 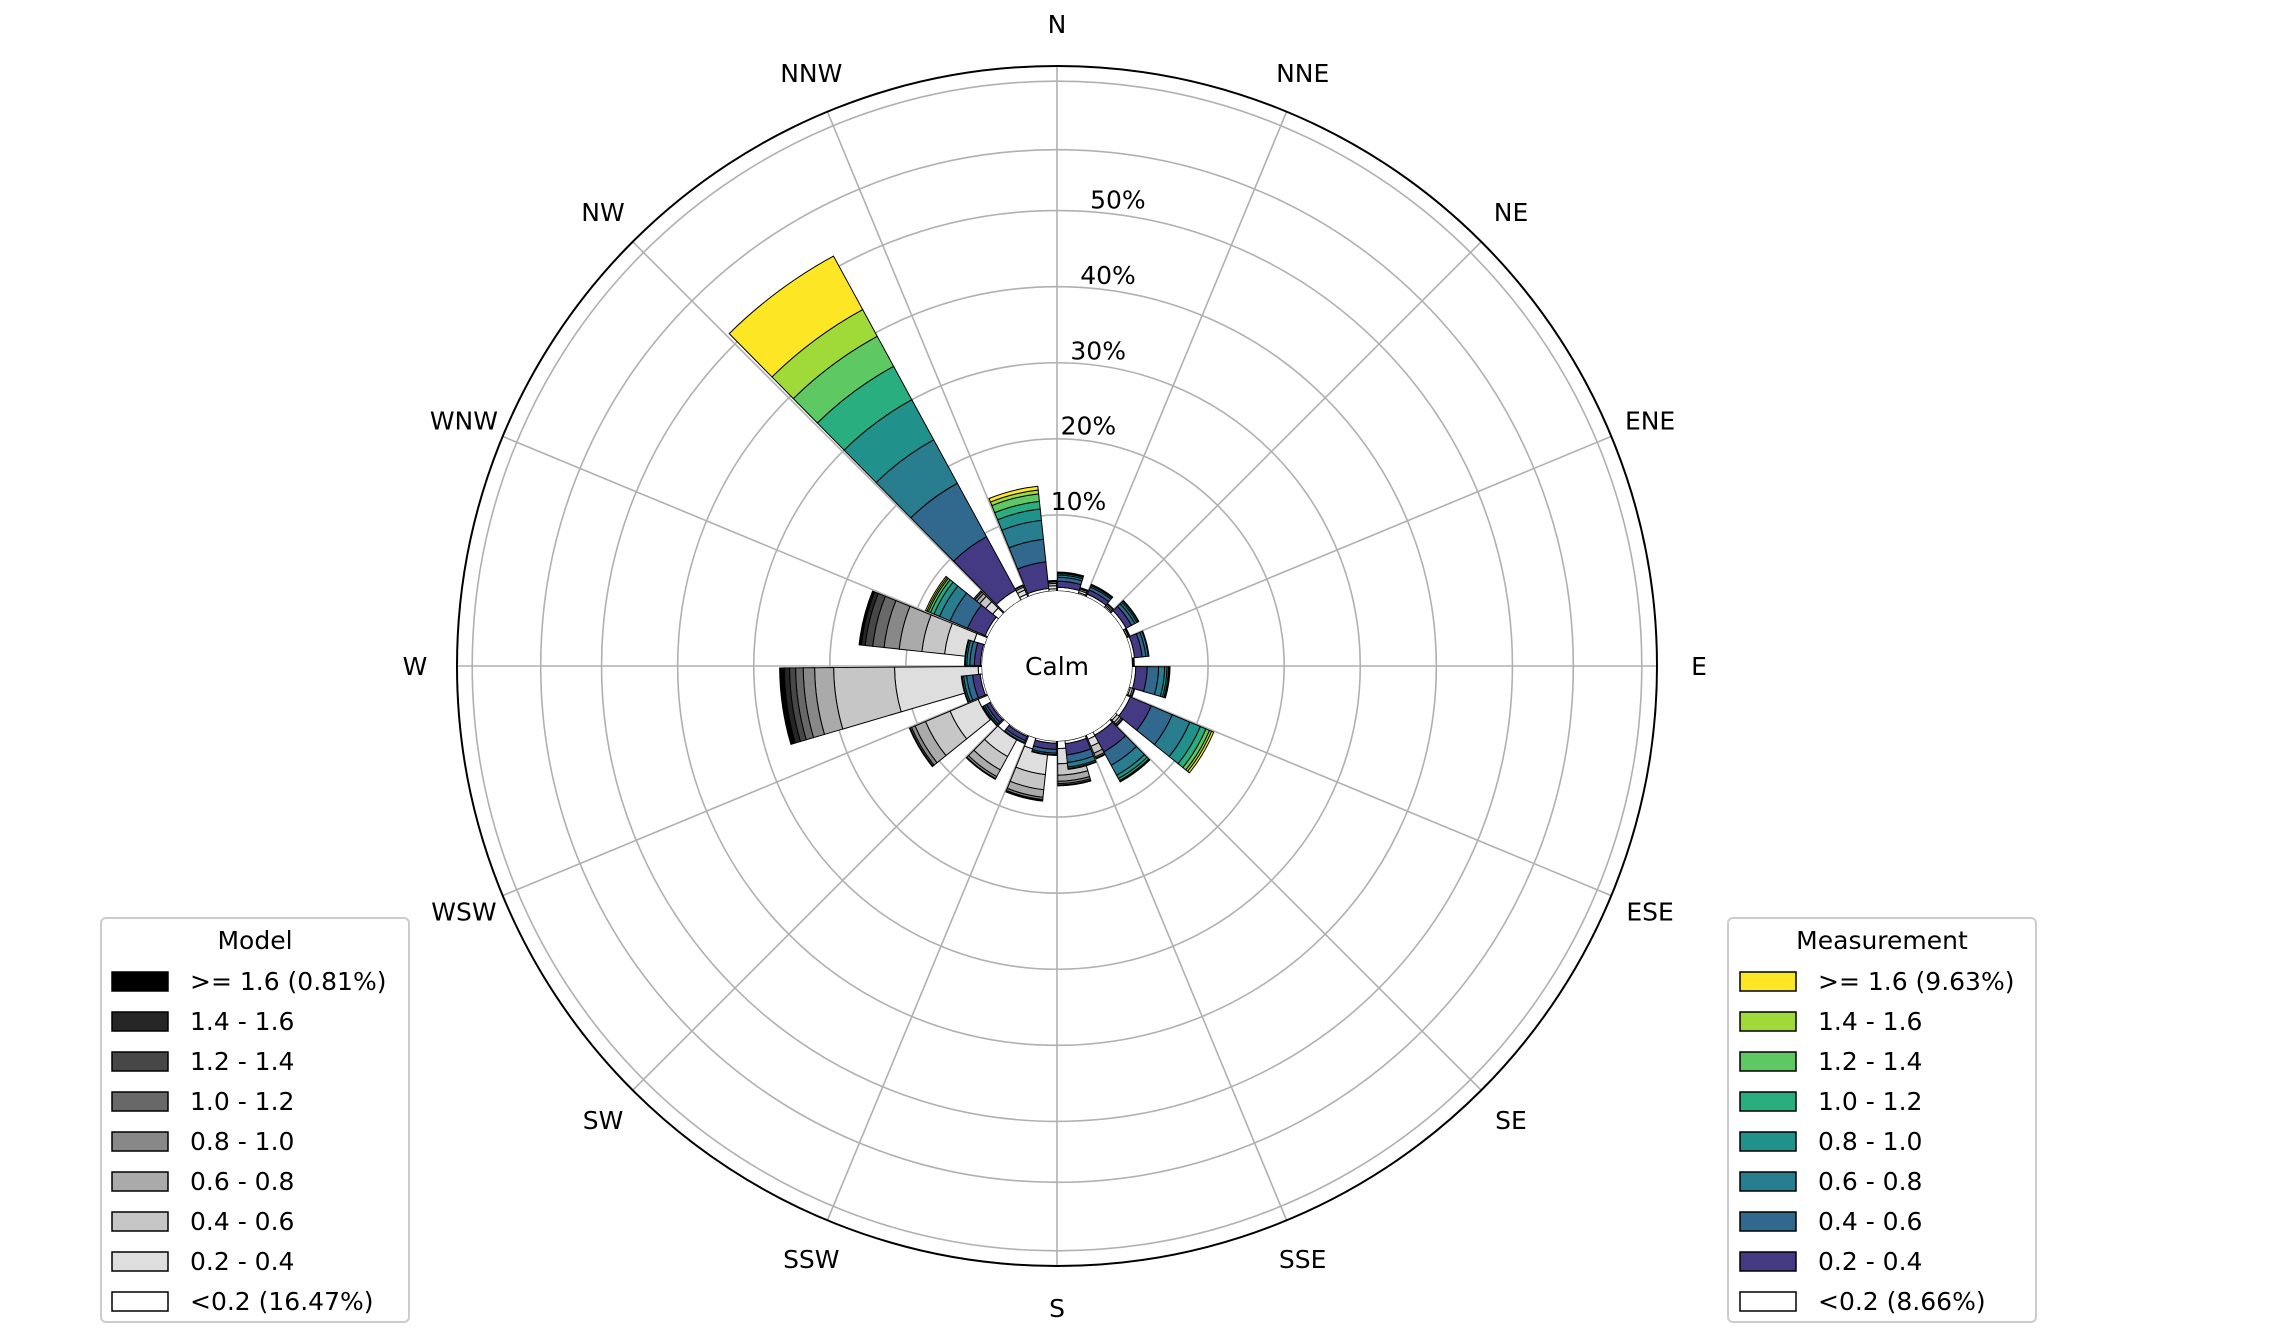 What do you see at coordinates (1511, 212) in the screenshot?
I see `direction-label-ne: NE` at bounding box center [1511, 212].